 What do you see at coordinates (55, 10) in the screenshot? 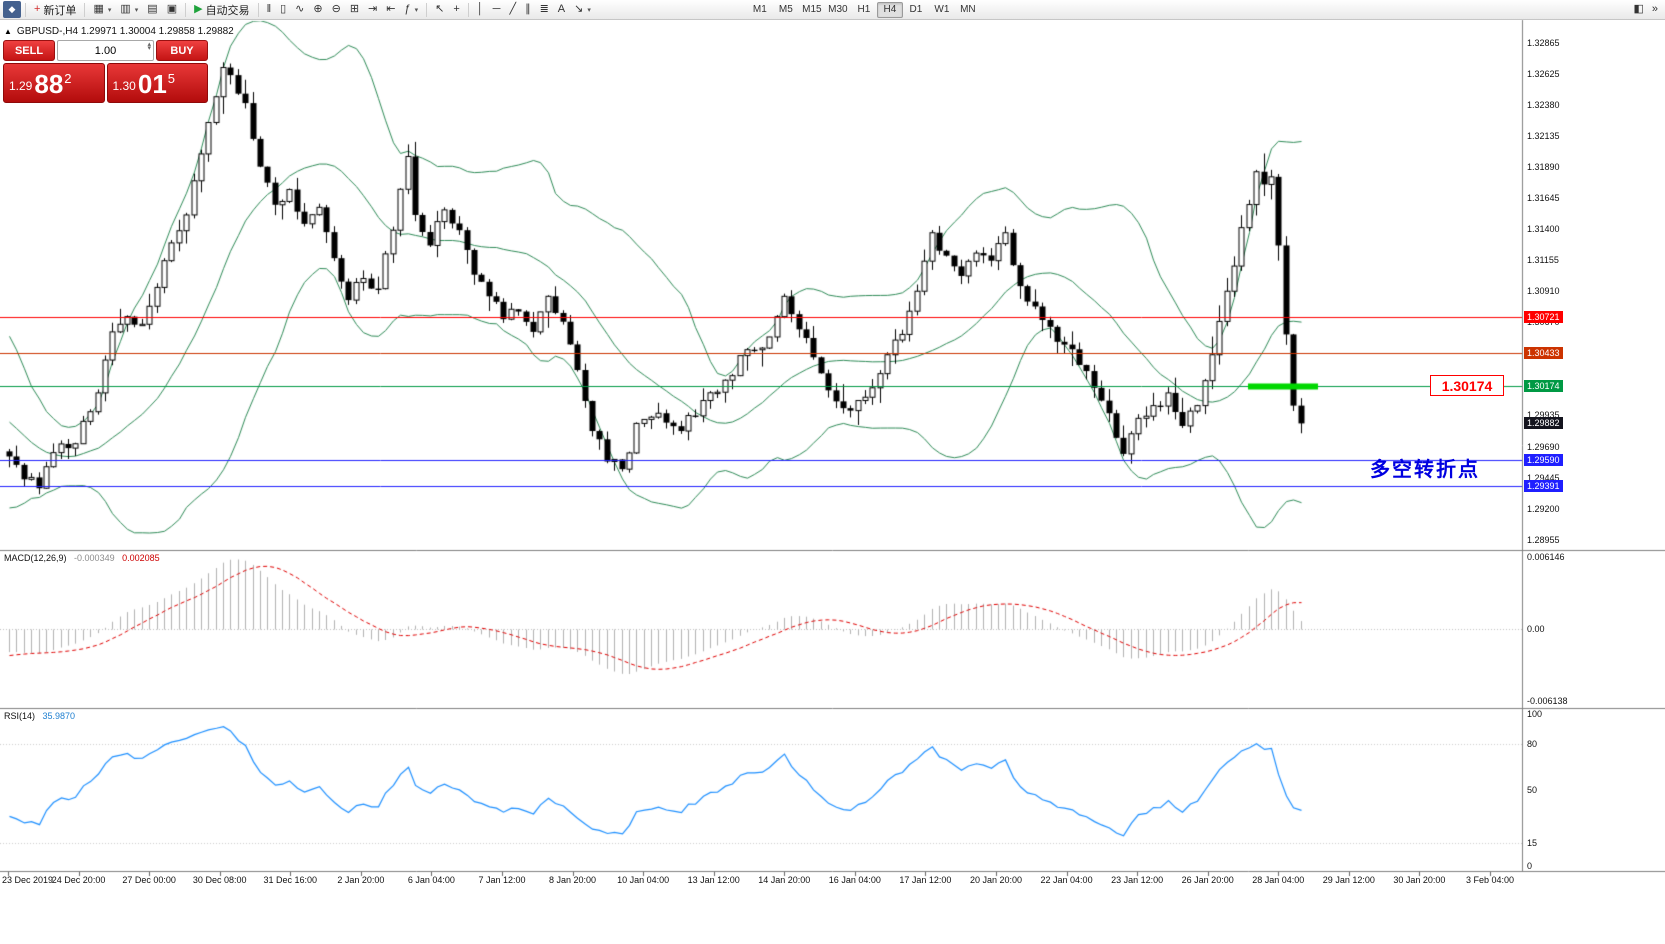
I see `new-order-button: + 新订单` at bounding box center [55, 10].